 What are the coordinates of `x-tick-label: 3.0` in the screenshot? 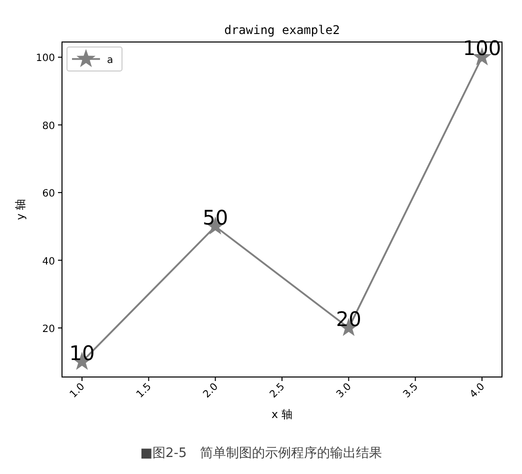 It's located at (344, 390).